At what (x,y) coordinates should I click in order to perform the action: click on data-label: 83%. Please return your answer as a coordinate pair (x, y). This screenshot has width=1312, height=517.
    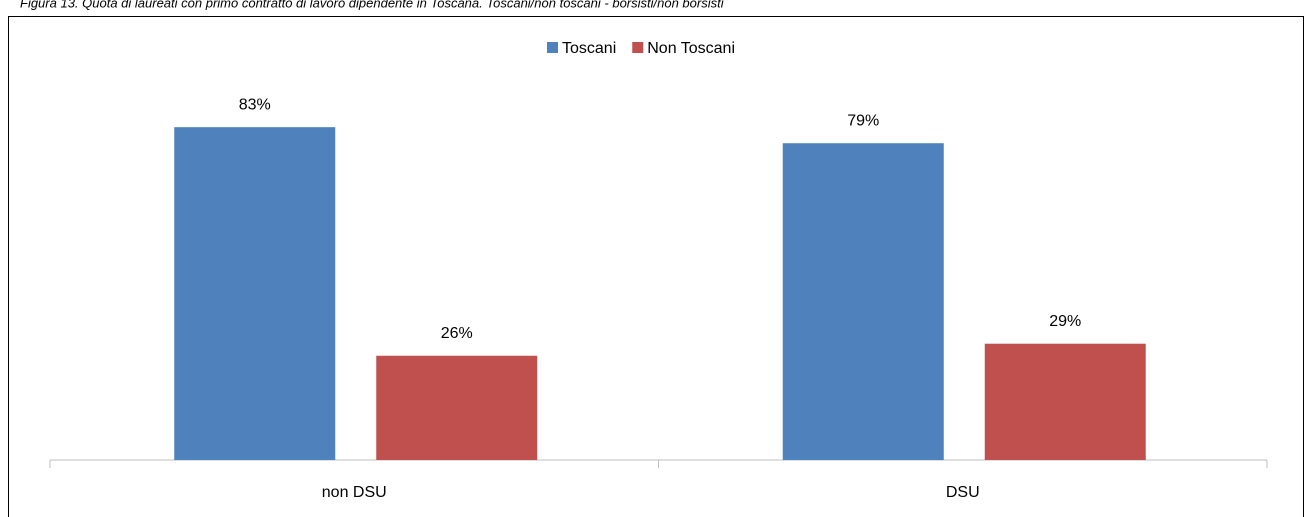
    Looking at the image, I should click on (255, 104).